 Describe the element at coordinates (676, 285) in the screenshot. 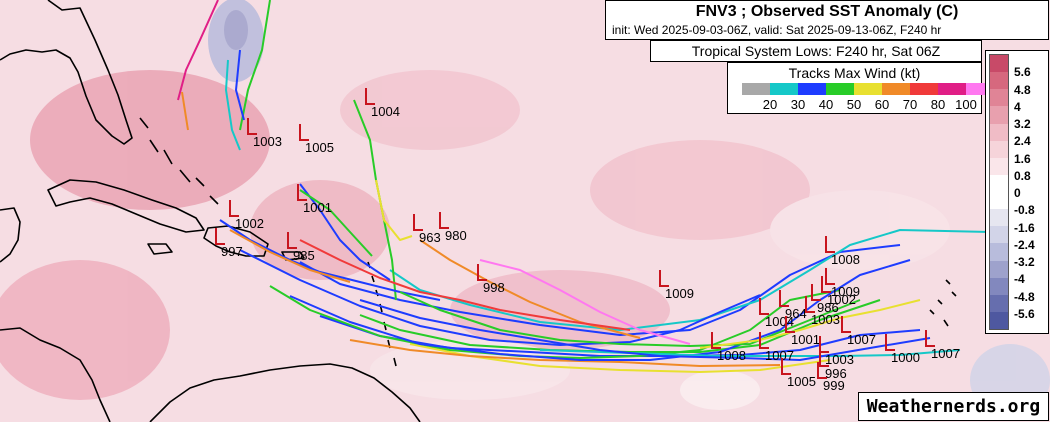

I see `low-marker: 1009` at that location.